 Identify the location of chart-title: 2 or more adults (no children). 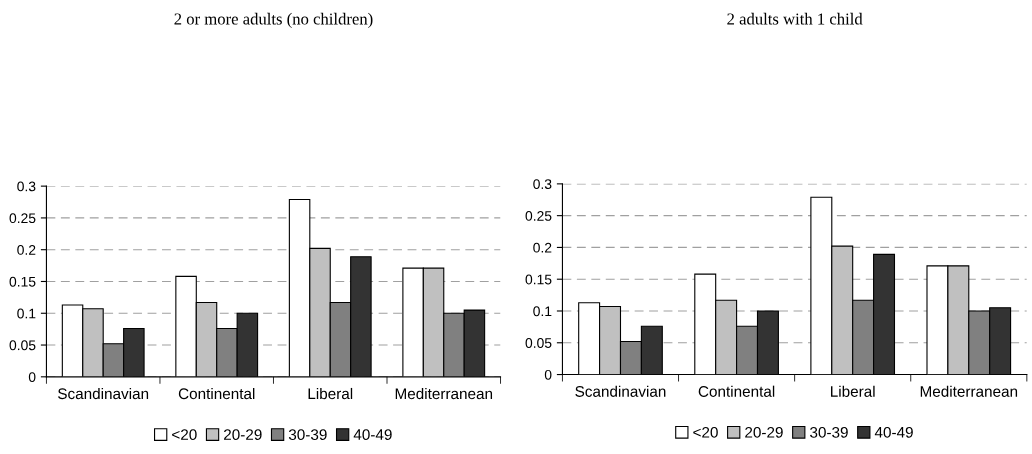
(273, 20).